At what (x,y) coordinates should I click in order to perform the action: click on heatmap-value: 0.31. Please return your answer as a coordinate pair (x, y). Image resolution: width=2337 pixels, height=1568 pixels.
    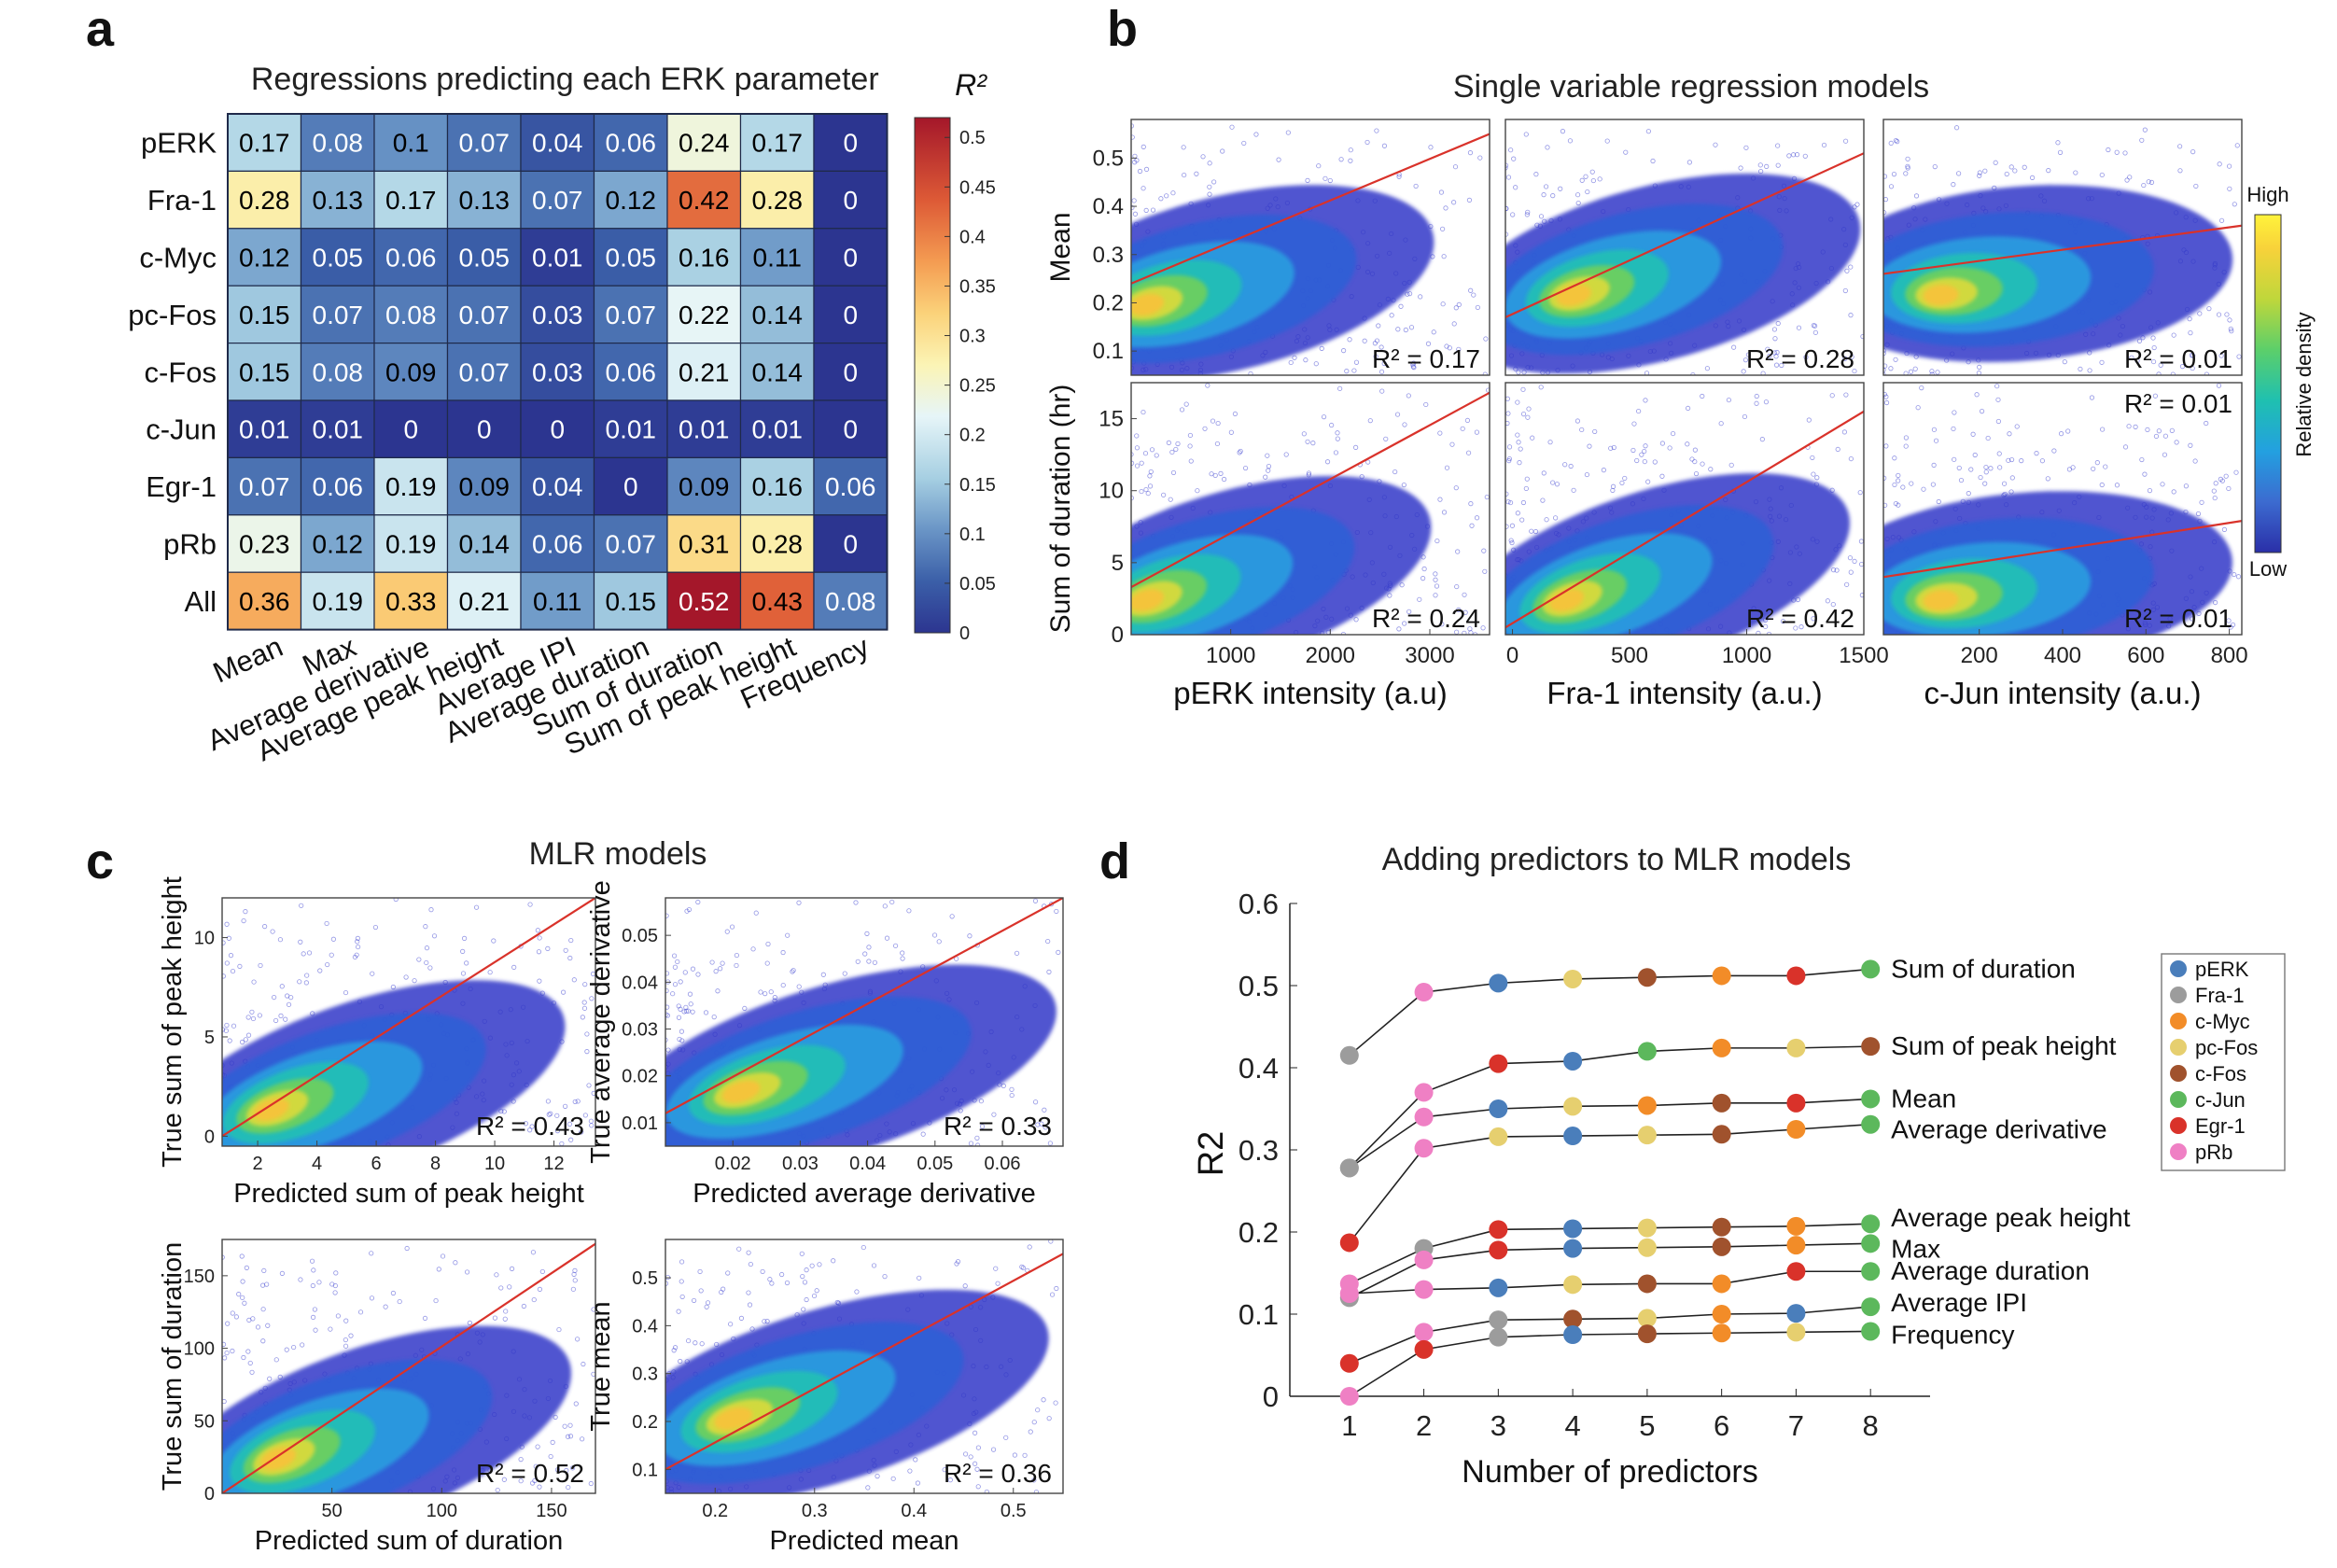
    Looking at the image, I should click on (704, 544).